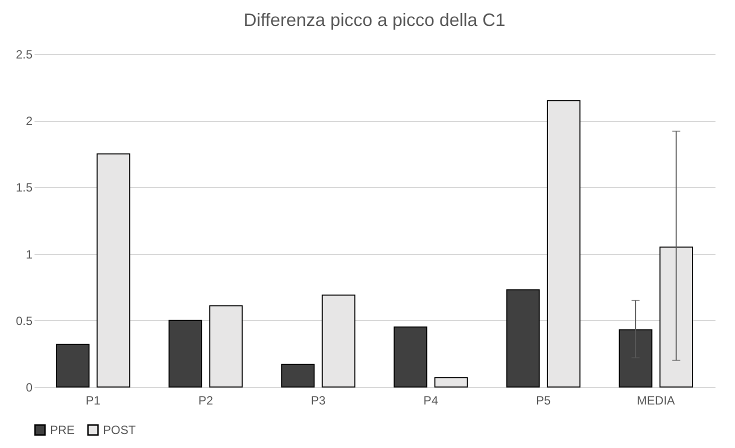 This screenshot has height=448, width=735. Describe the element at coordinates (375, 20) in the screenshot. I see `chart-title: Differenza picco a picco della C1` at that location.